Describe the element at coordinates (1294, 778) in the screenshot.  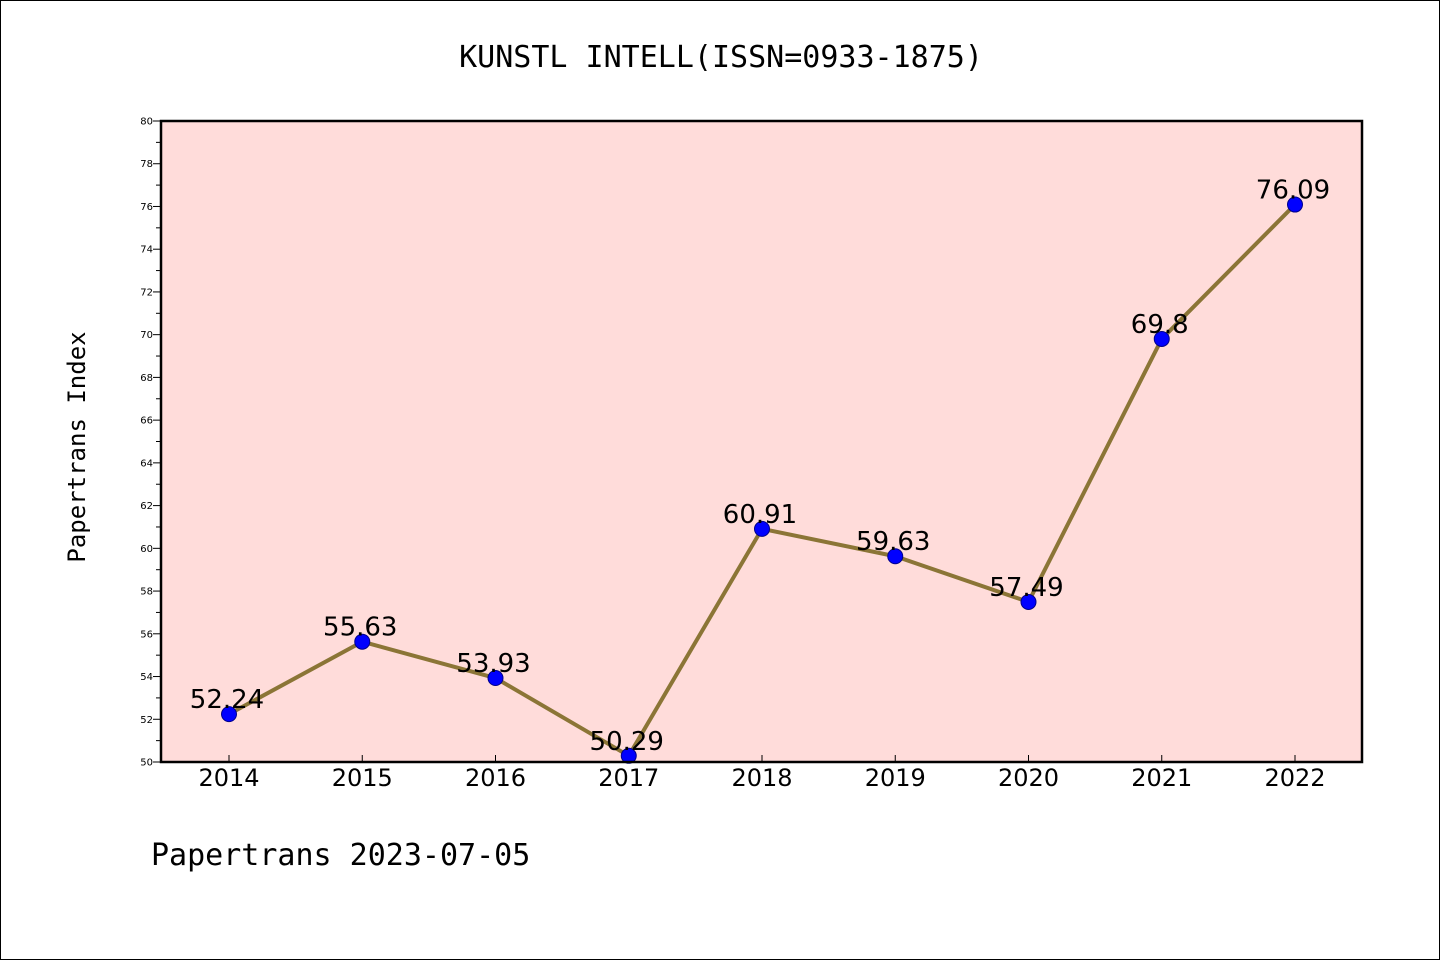
I see `x-tick-label: 2022` at that location.